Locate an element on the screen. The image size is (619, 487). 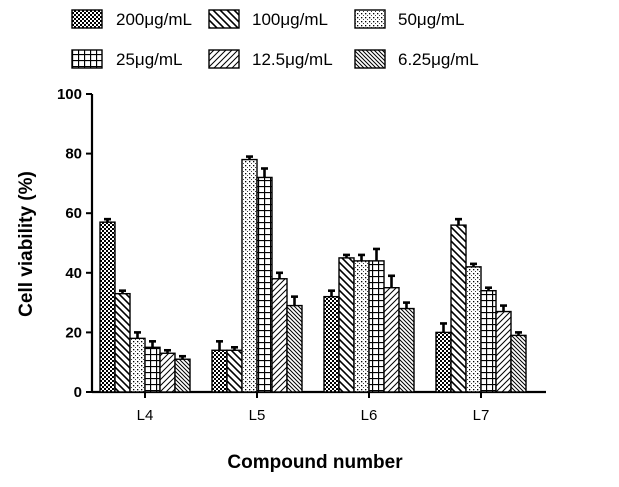
legend-label: 200μg/mL is located at coordinates (154, 19).